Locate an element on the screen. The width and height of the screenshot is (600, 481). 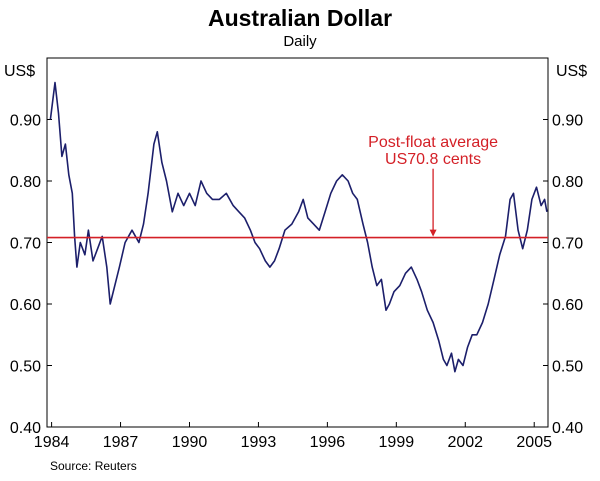
x-tick-label: 1984 is located at coordinates (52, 442).